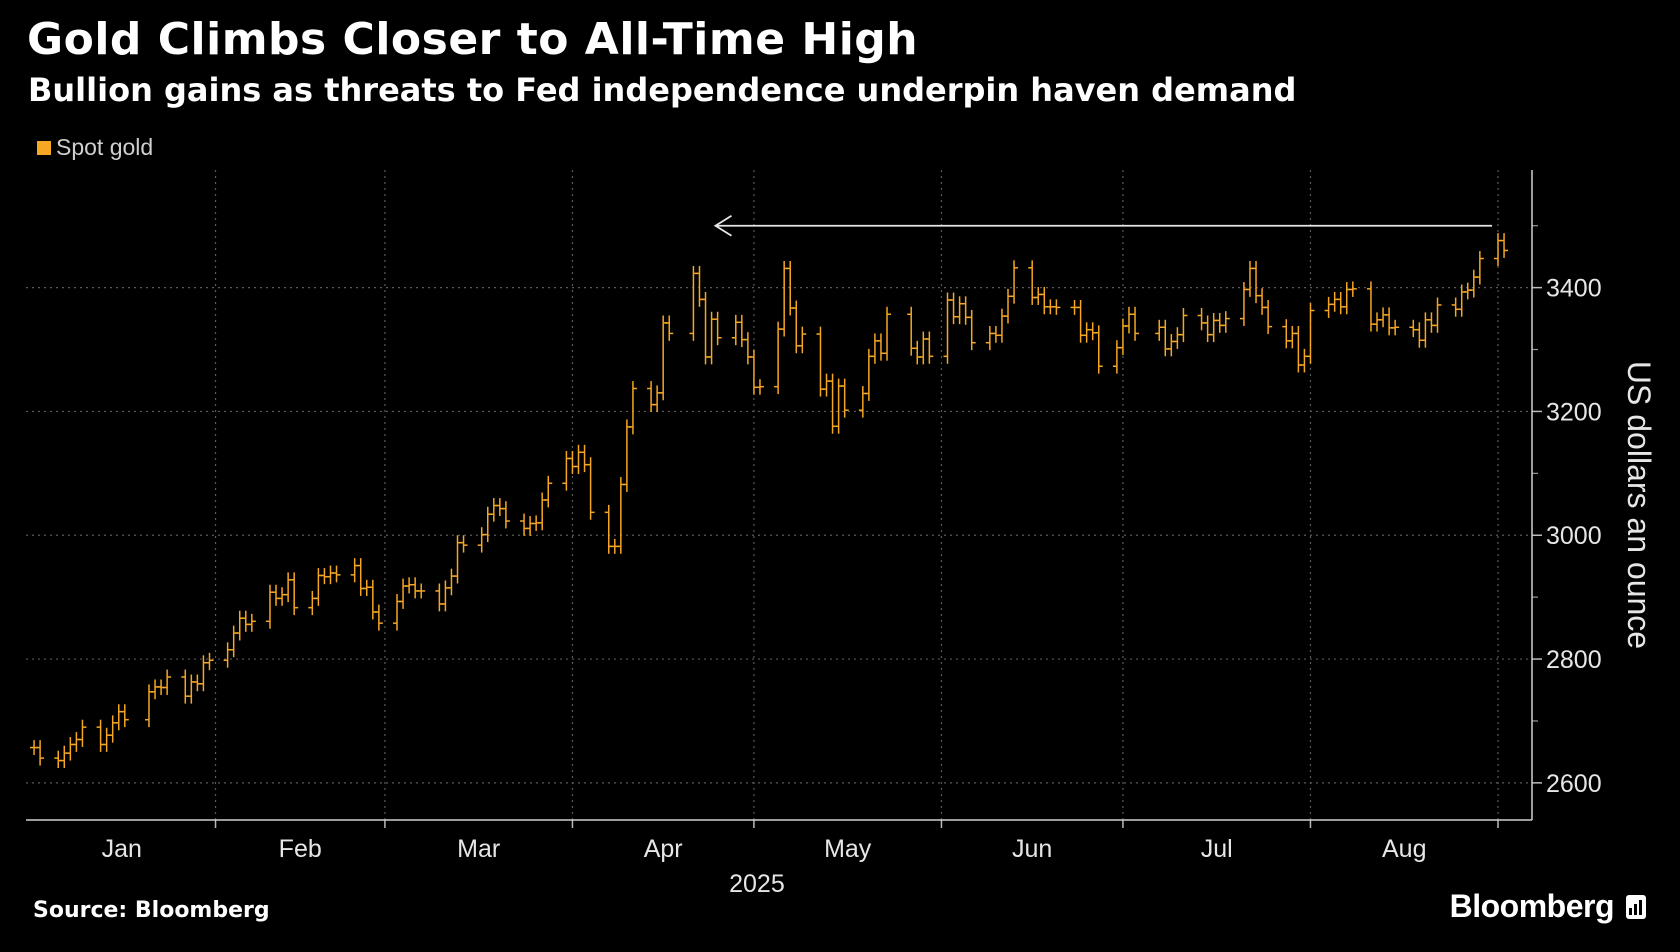 This screenshot has height=952, width=1680. What do you see at coordinates (1217, 849) in the screenshot?
I see `x-tick-label-jul: Jul` at bounding box center [1217, 849].